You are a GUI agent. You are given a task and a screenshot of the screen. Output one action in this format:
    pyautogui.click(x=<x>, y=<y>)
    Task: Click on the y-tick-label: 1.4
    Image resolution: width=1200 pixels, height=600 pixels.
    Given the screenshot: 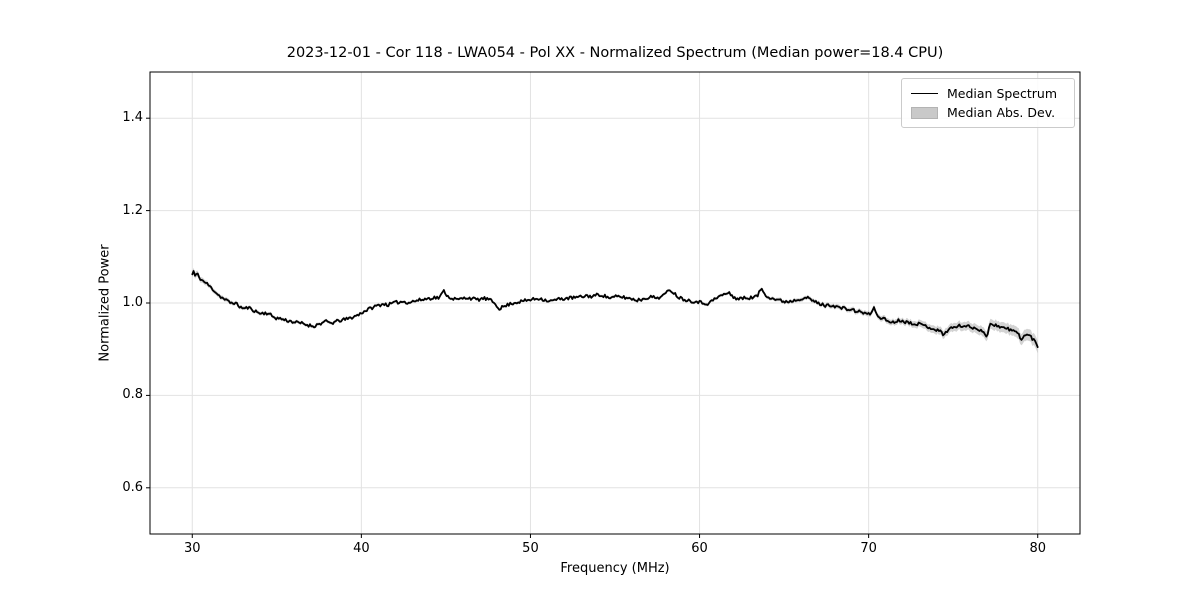 What is the action you would take?
    pyautogui.click(x=132, y=118)
    